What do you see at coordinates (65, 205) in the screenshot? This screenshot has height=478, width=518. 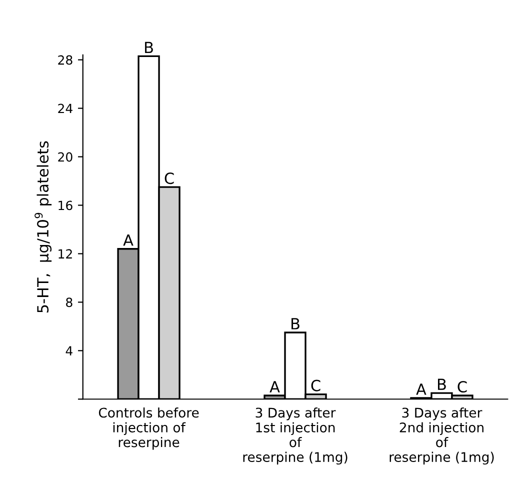 I see `y-tick-label: 16` at bounding box center [65, 205].